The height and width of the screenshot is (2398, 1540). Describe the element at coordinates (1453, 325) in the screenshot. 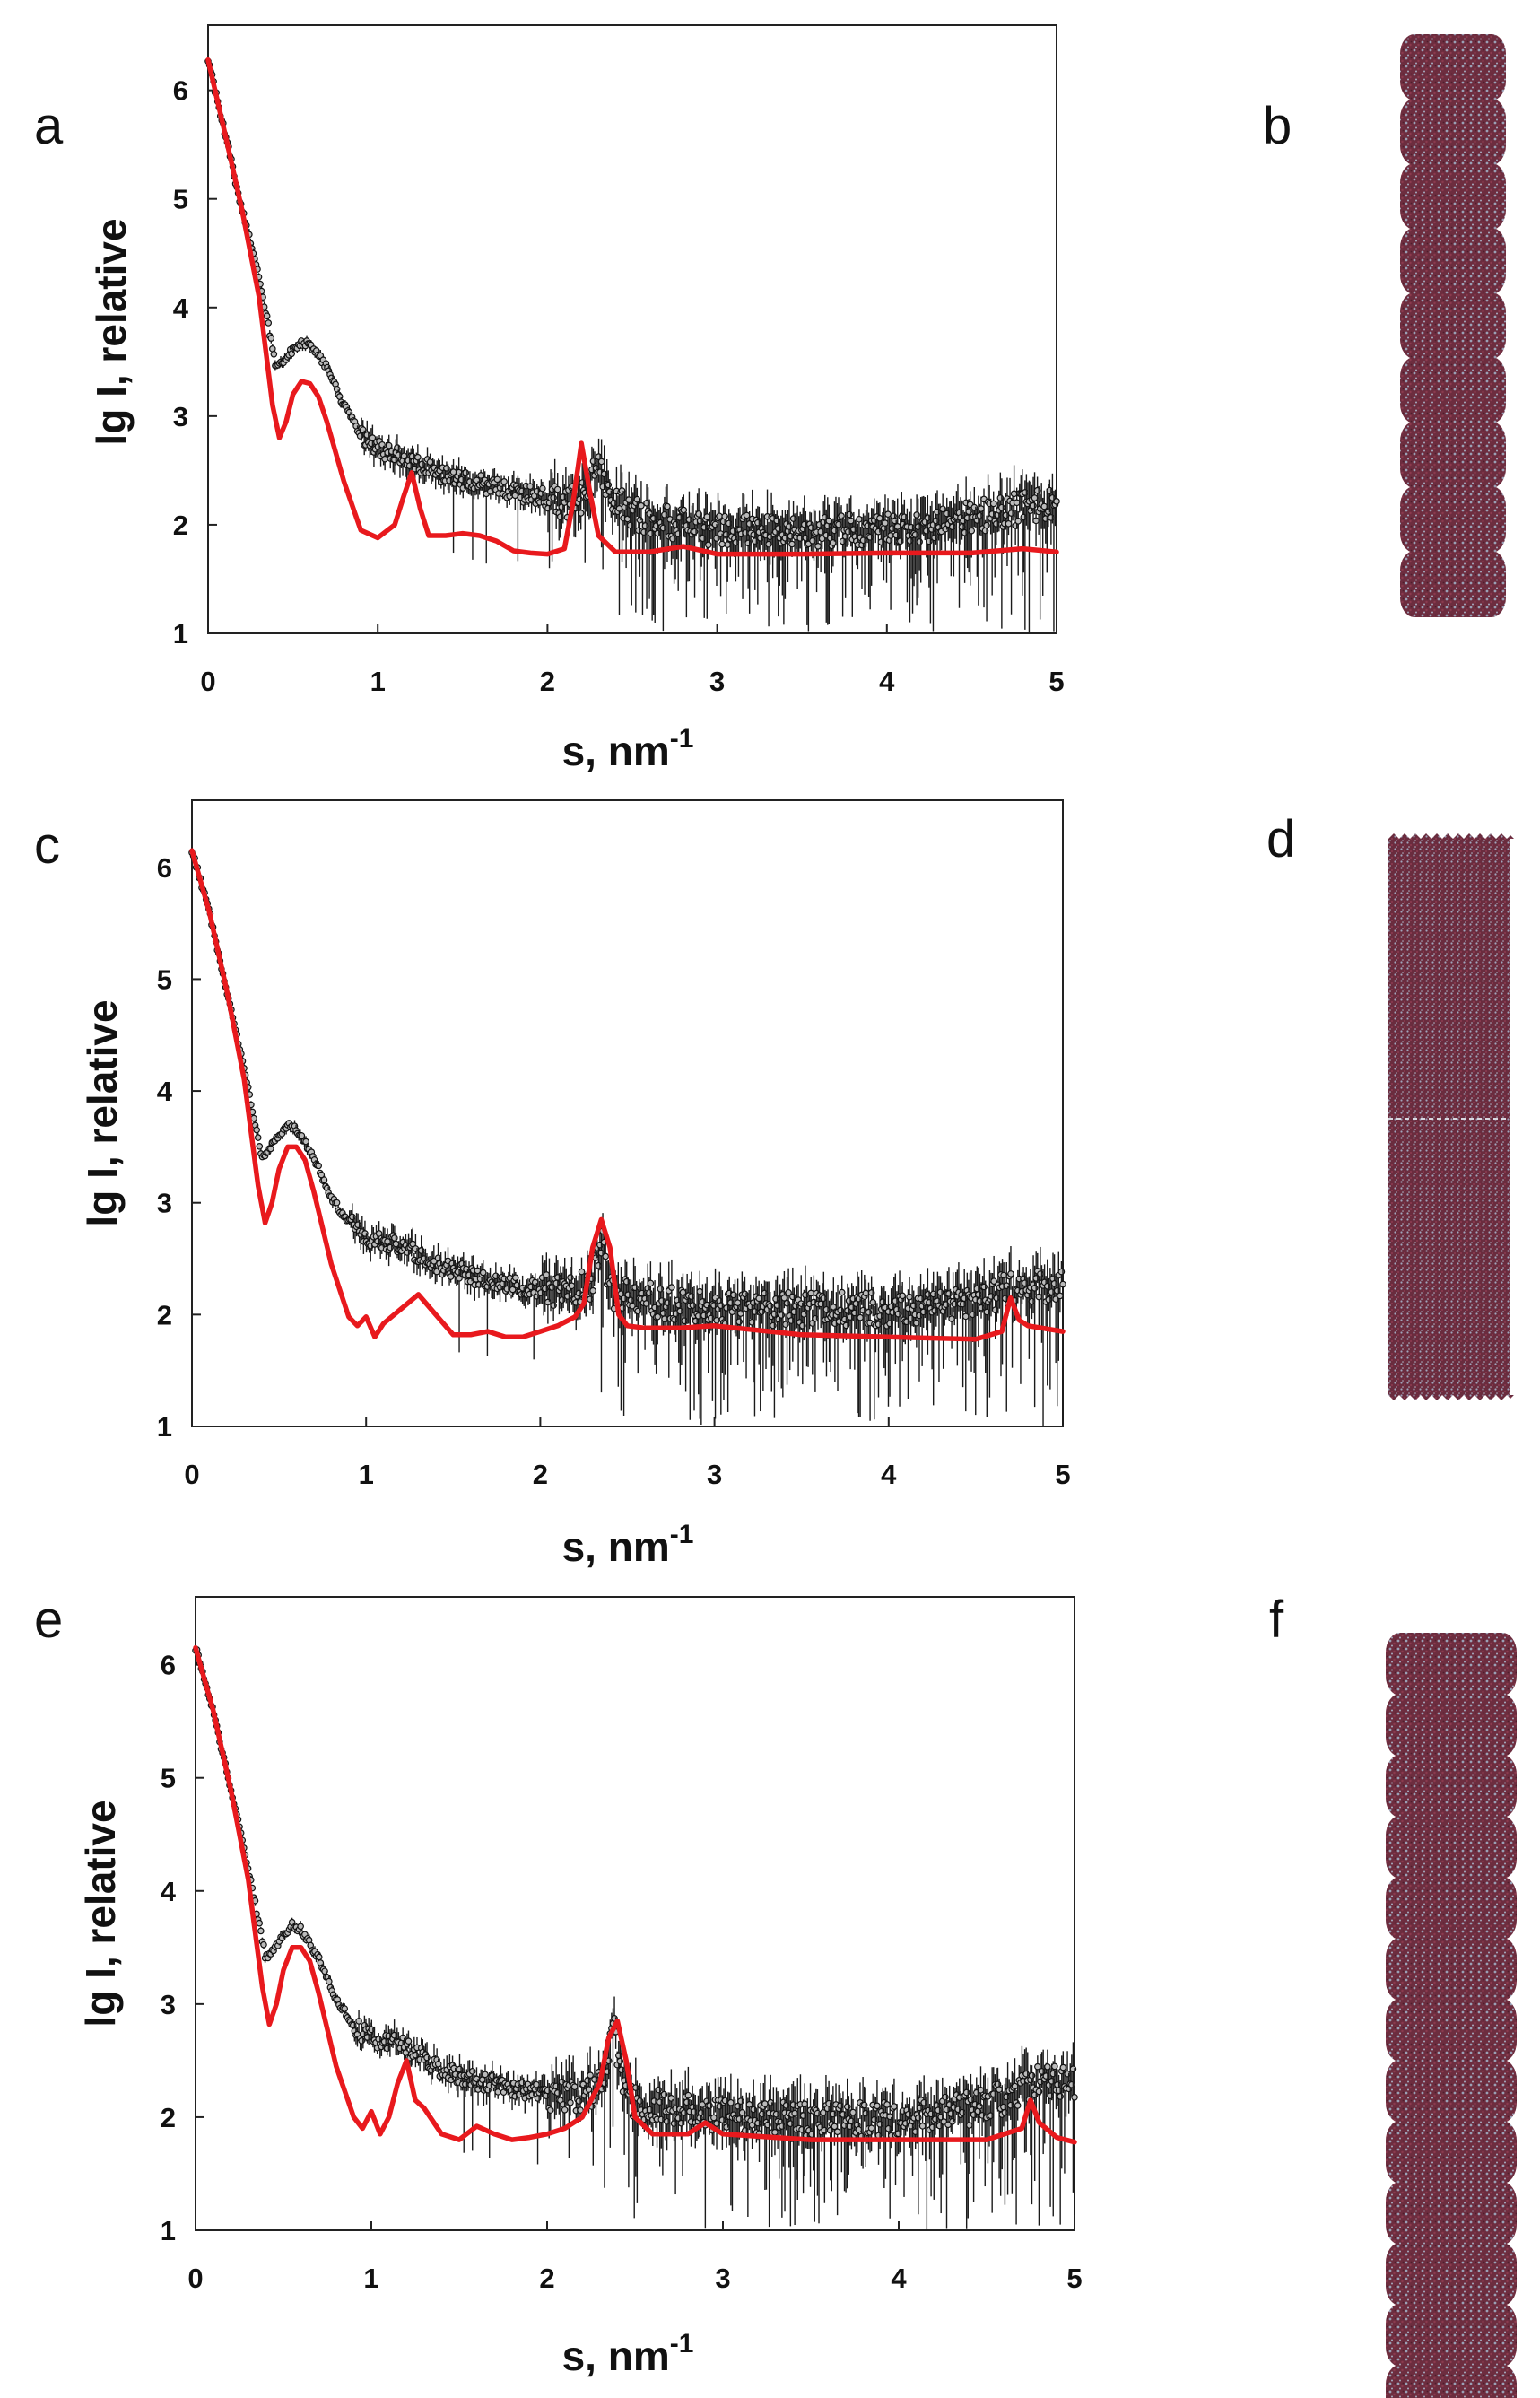

I see `model-image-b` at that location.